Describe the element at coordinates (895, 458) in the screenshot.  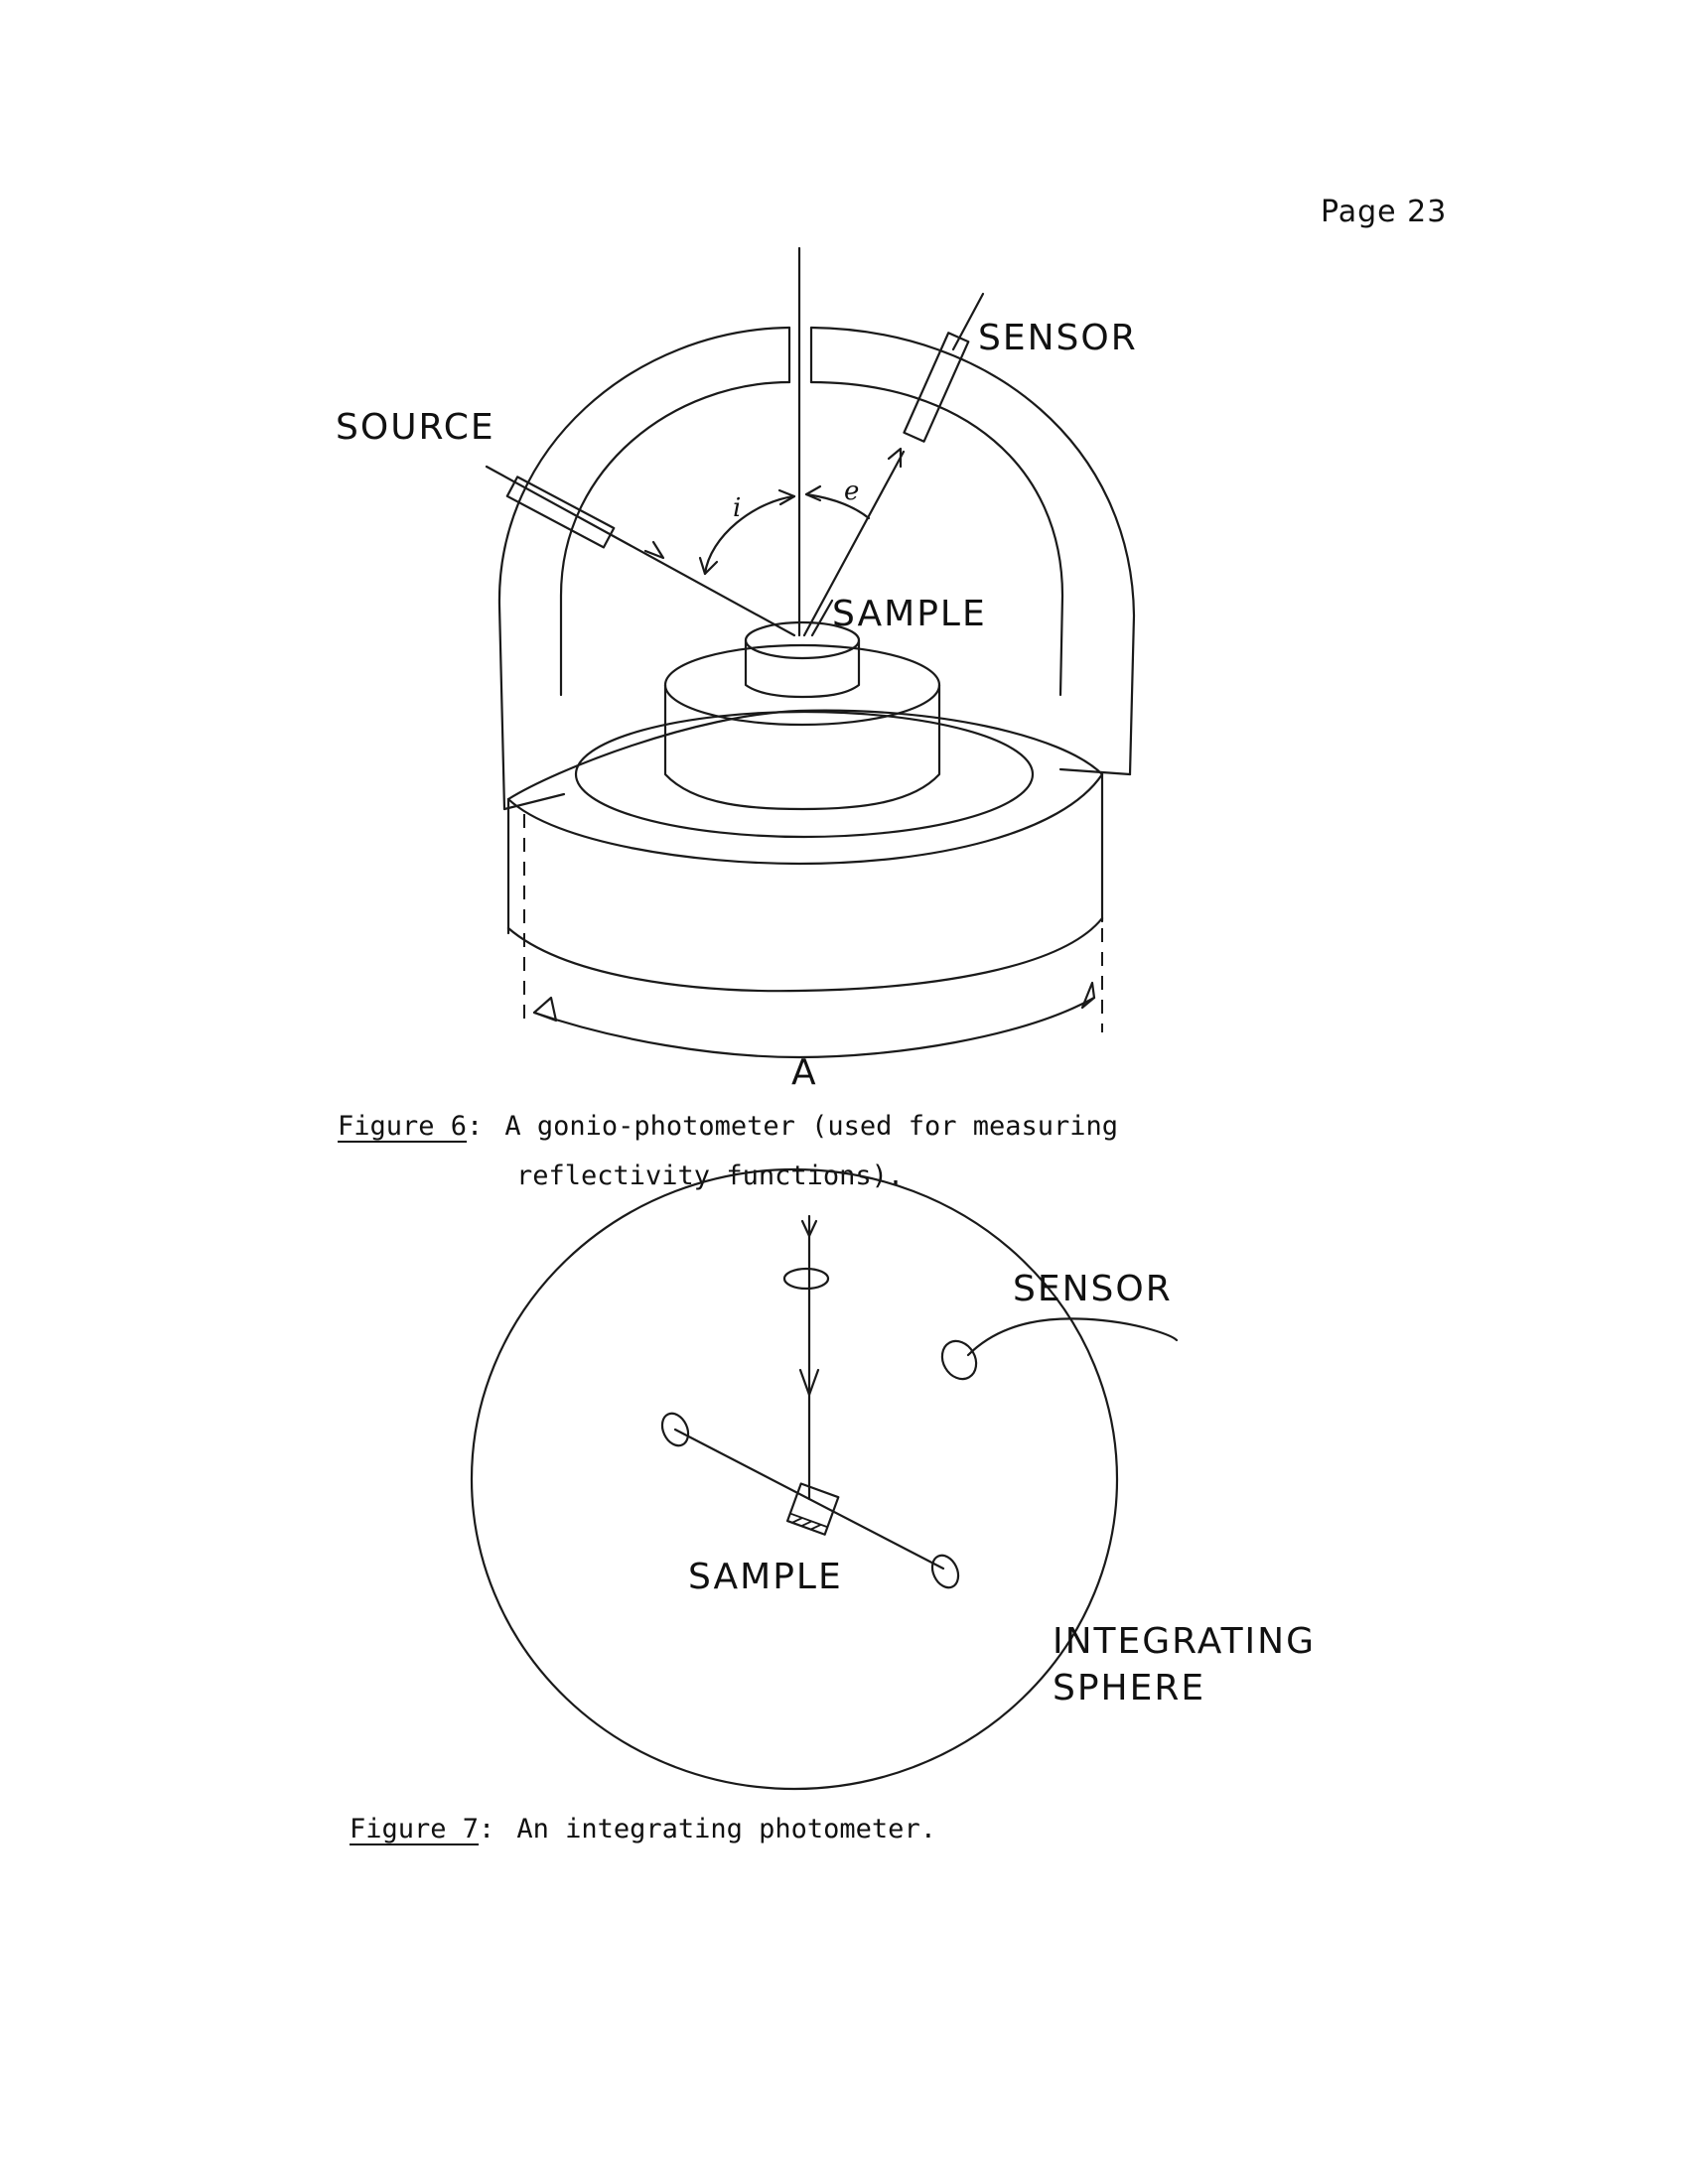
I see `reflected-arrow` at that location.